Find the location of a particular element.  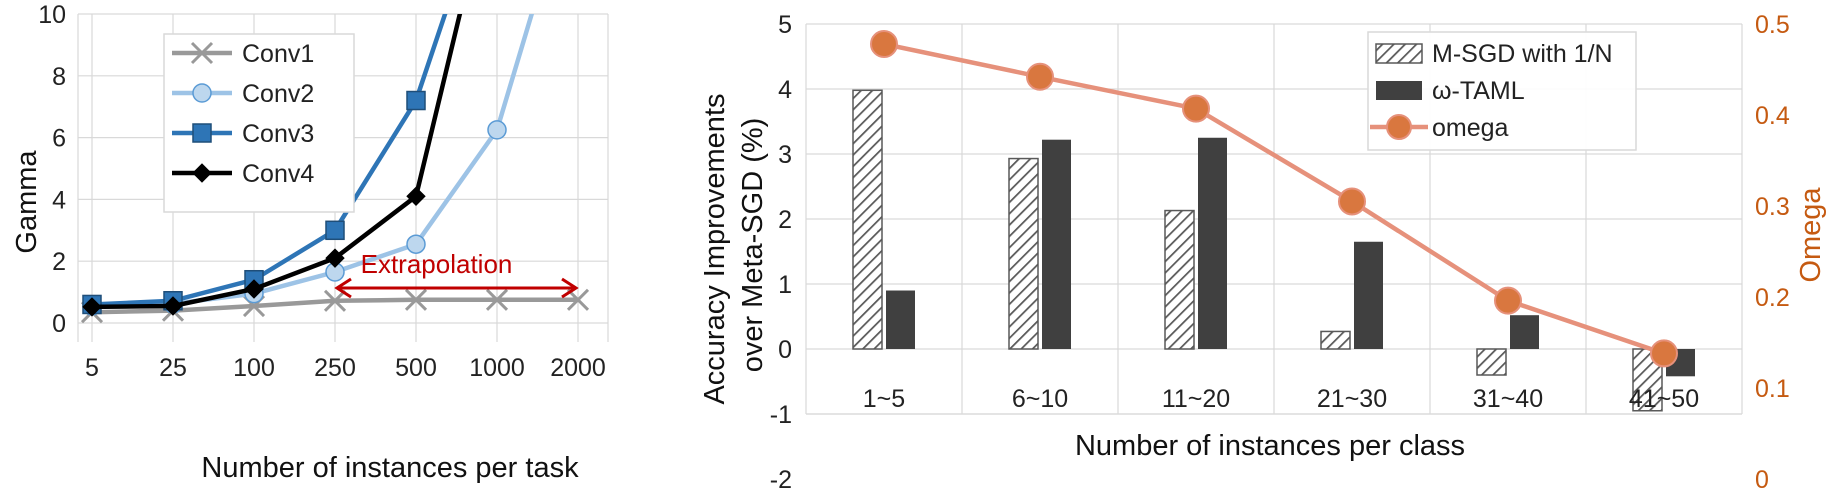

right-x-axis-title: Number of instances per class is located at coordinates (1270, 446).